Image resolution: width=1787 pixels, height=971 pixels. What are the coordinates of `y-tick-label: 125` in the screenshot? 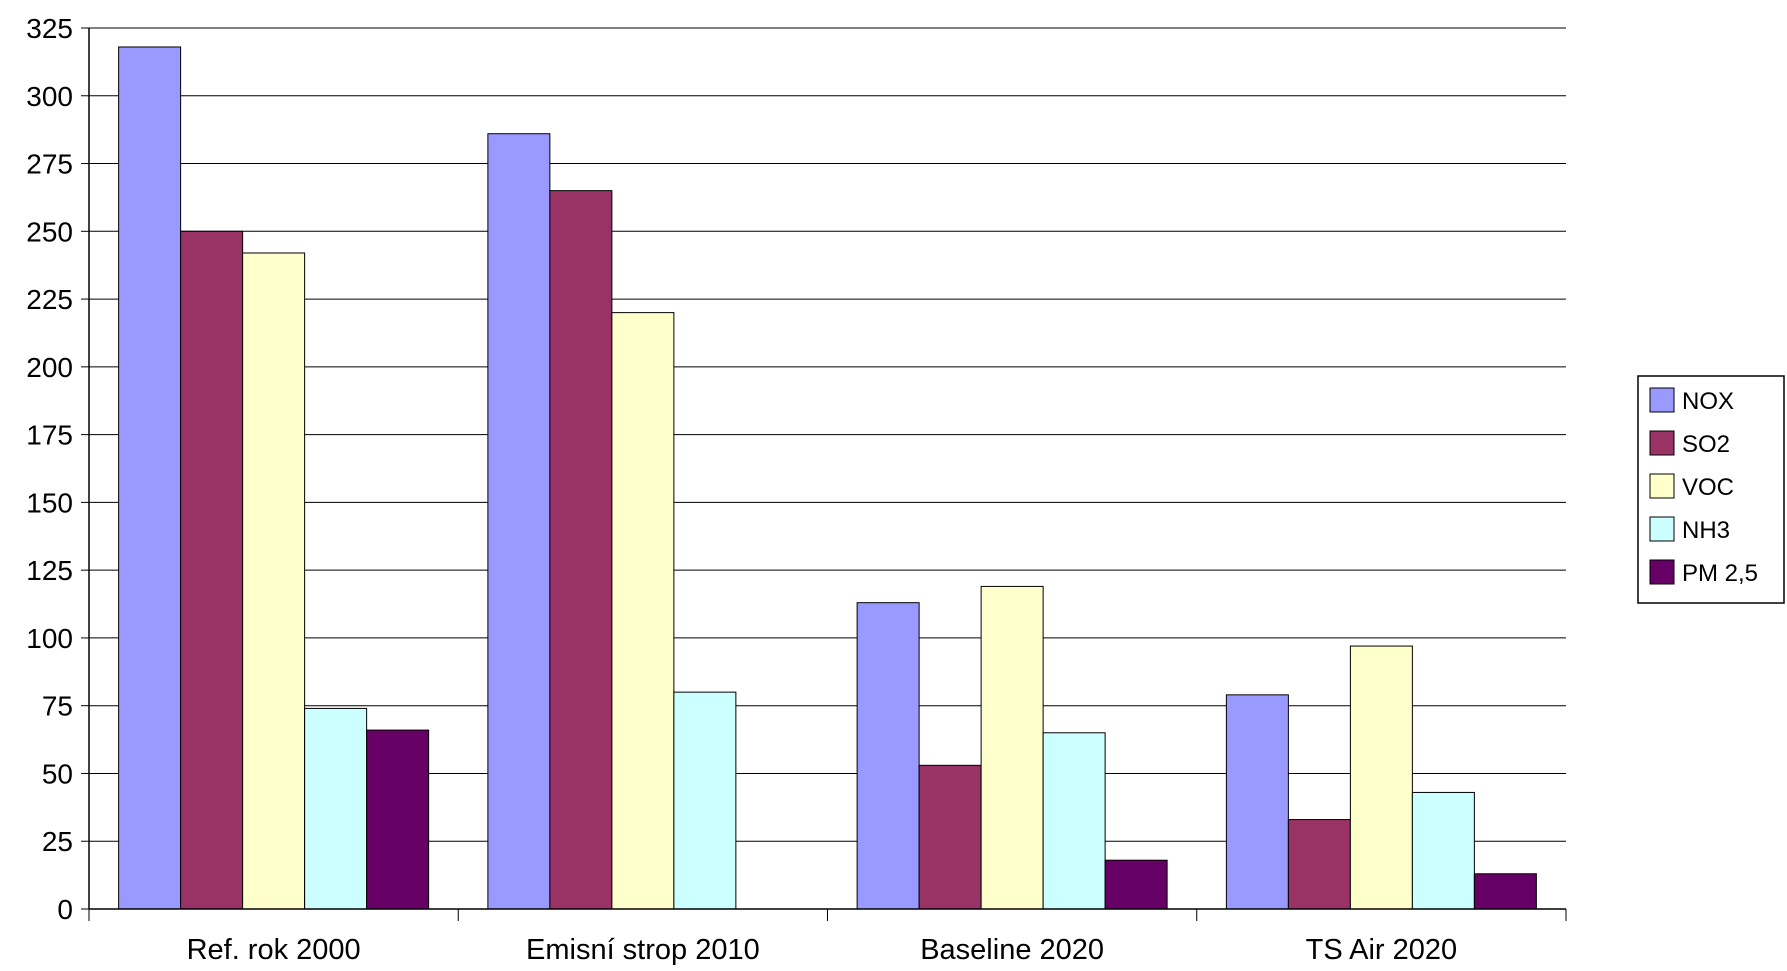 It's located at (49, 570).